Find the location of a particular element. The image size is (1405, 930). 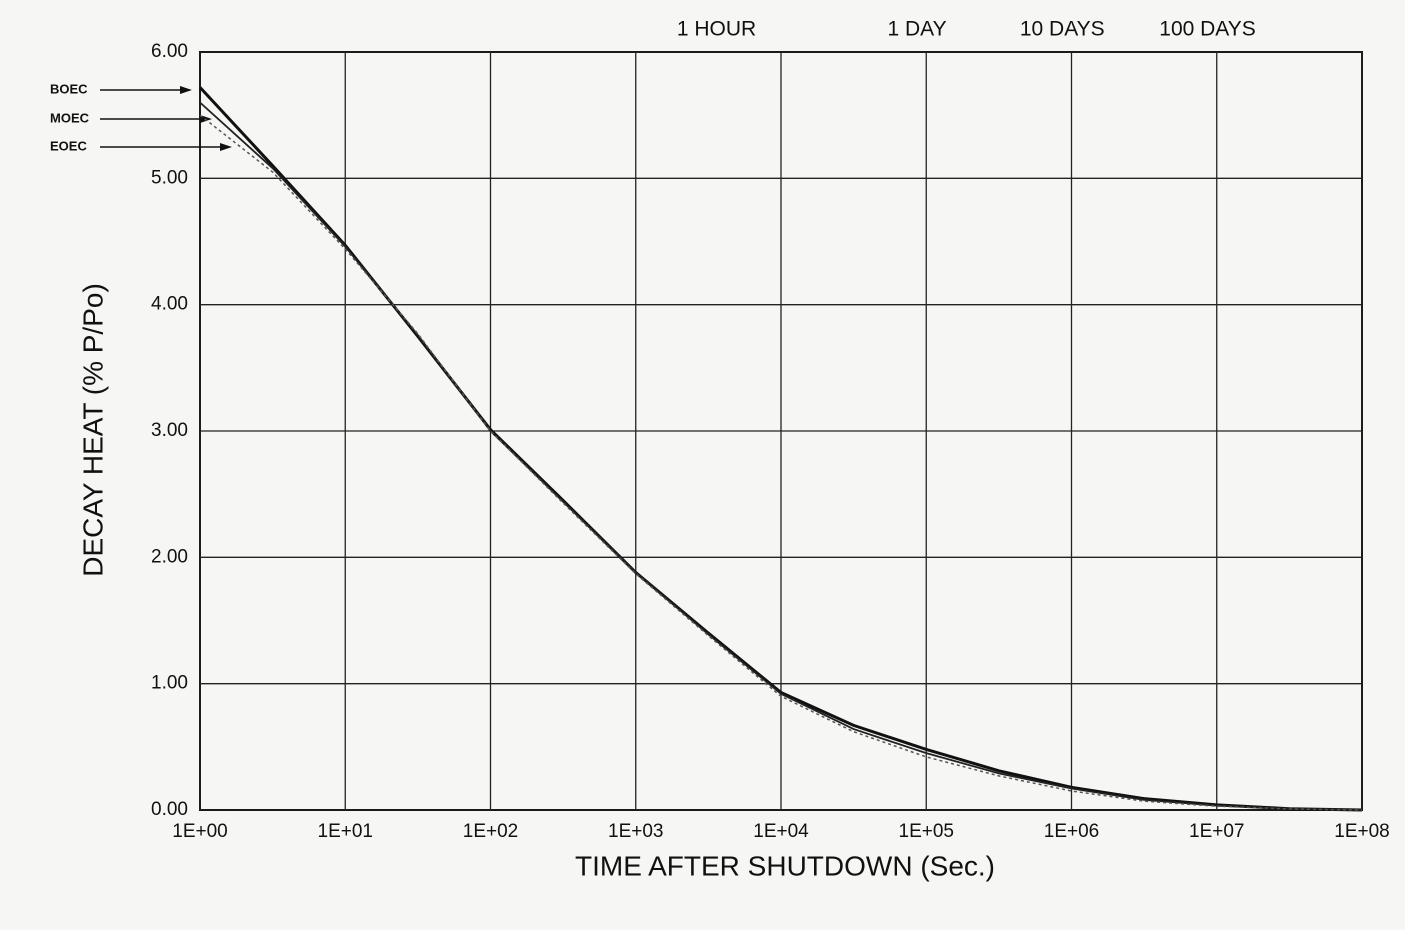

y-tick-label: 6.00 is located at coordinates (169, 51).